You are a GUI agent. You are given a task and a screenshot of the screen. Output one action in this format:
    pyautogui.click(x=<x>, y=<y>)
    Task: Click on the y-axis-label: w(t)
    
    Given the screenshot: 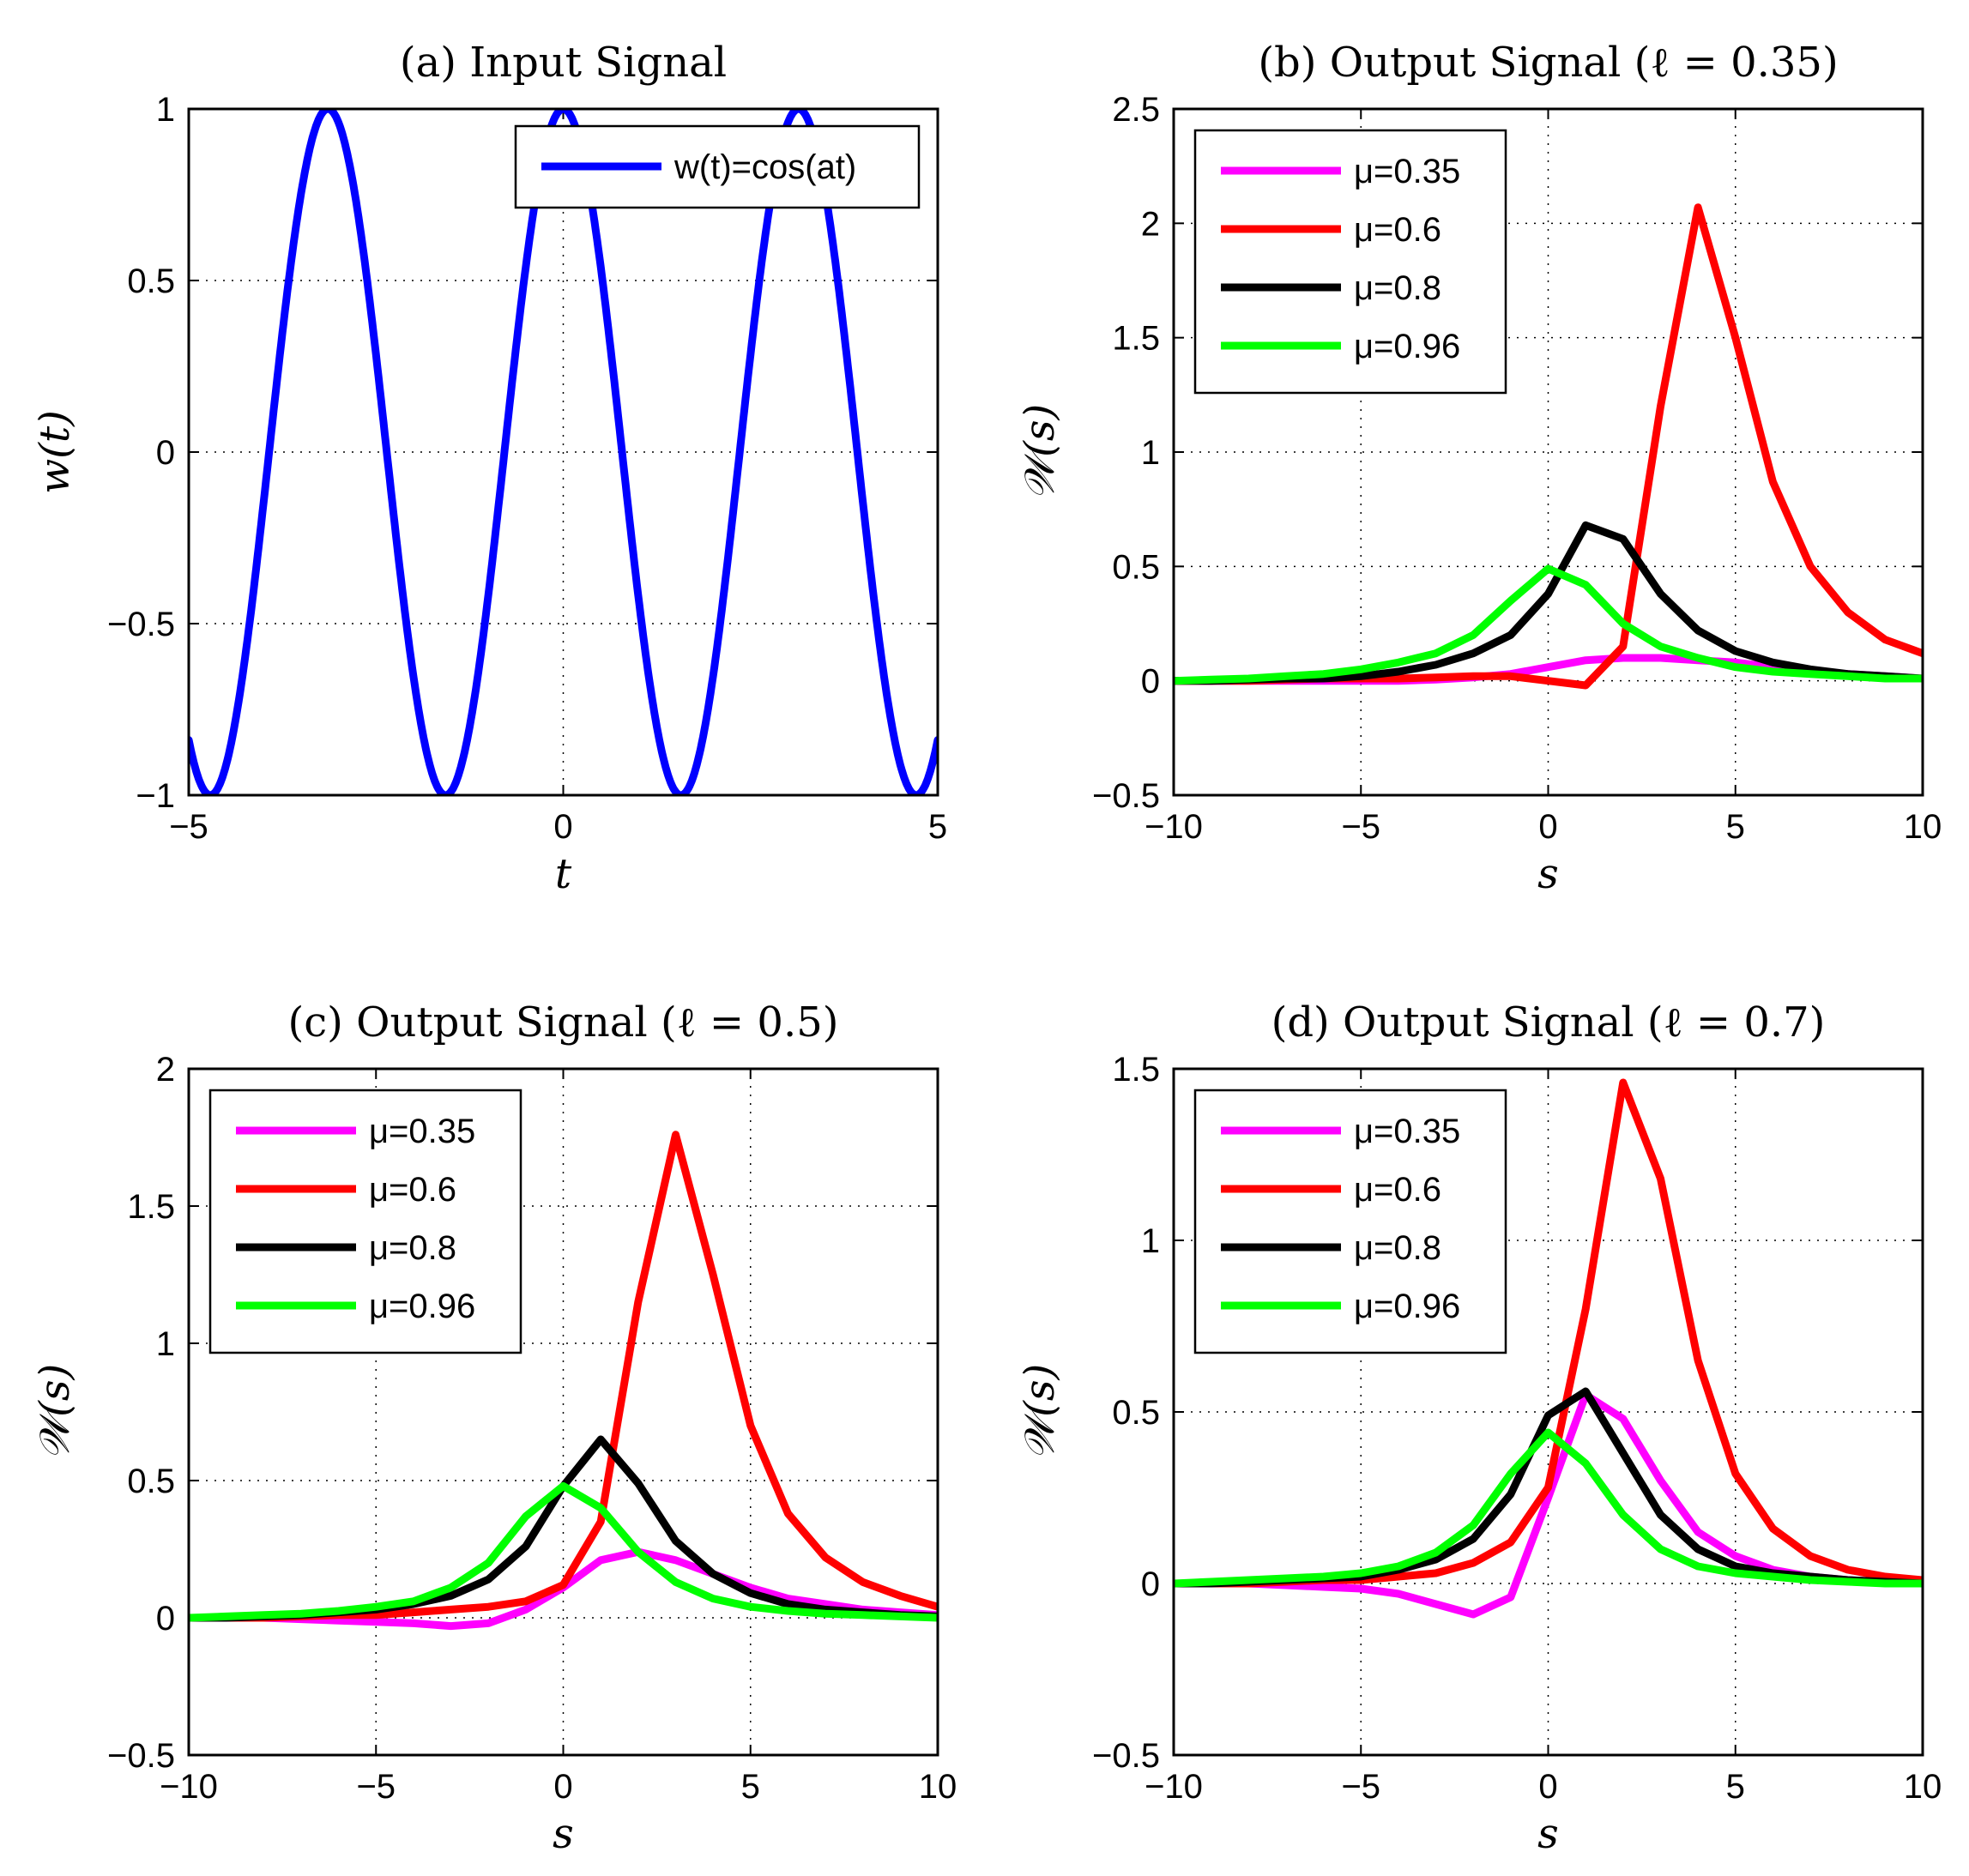 What is the action you would take?
    pyautogui.click(x=55, y=452)
    